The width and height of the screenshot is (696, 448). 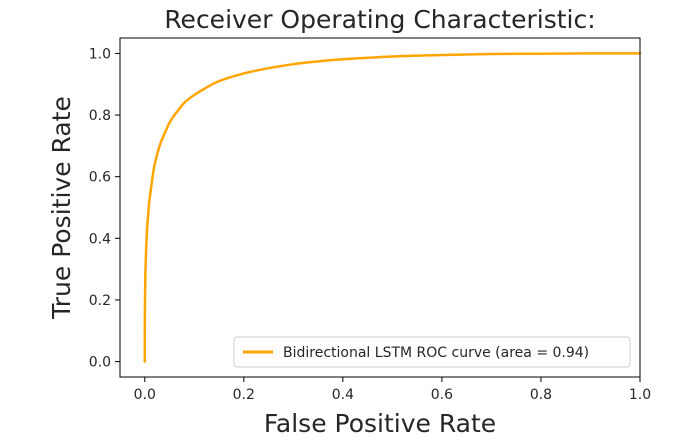 I want to click on y-tick-label: 0.4, so click(x=100, y=239).